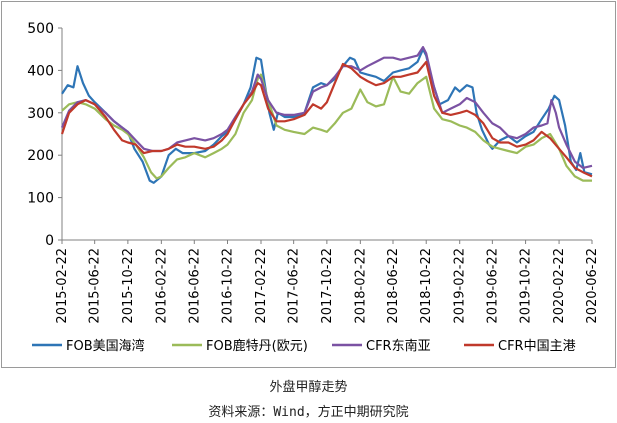 The height and width of the screenshot is (423, 617). What do you see at coordinates (294, 286) in the screenshot?
I see `x-tick-label: 2017-06-22` at bounding box center [294, 286].